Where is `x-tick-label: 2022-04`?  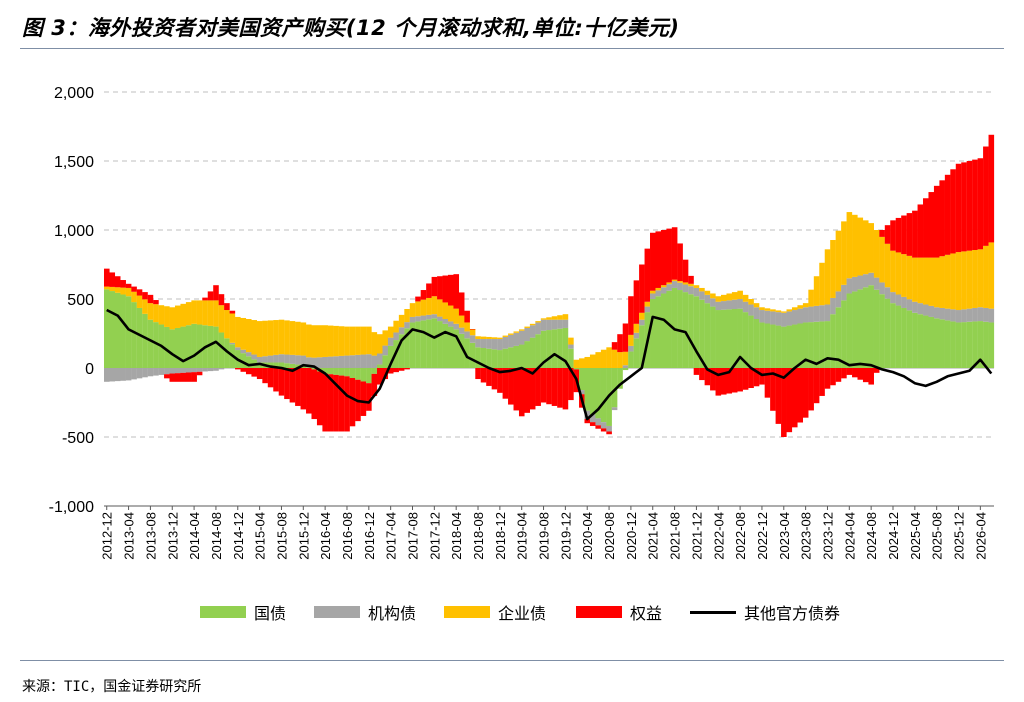
x-tick-label: 2022-04 is located at coordinates (718, 536).